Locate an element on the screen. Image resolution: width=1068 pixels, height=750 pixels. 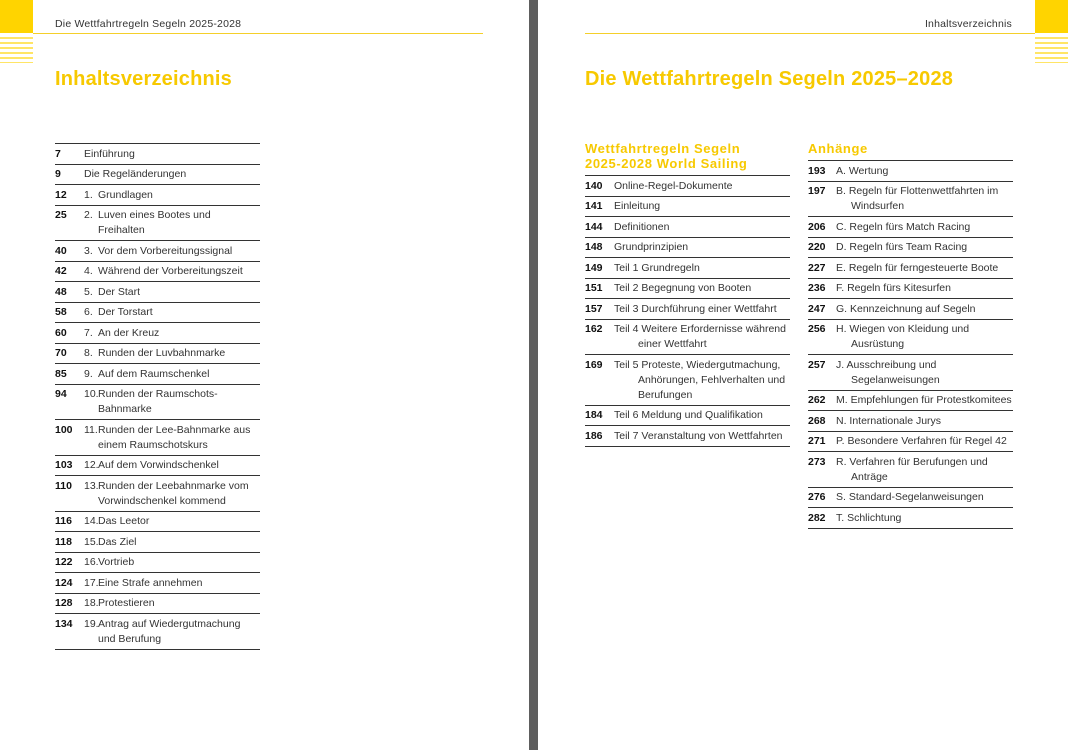
toc-entry: 94 10. Runden der Raumschots-Bahnmarke is located at coordinates (157, 402).